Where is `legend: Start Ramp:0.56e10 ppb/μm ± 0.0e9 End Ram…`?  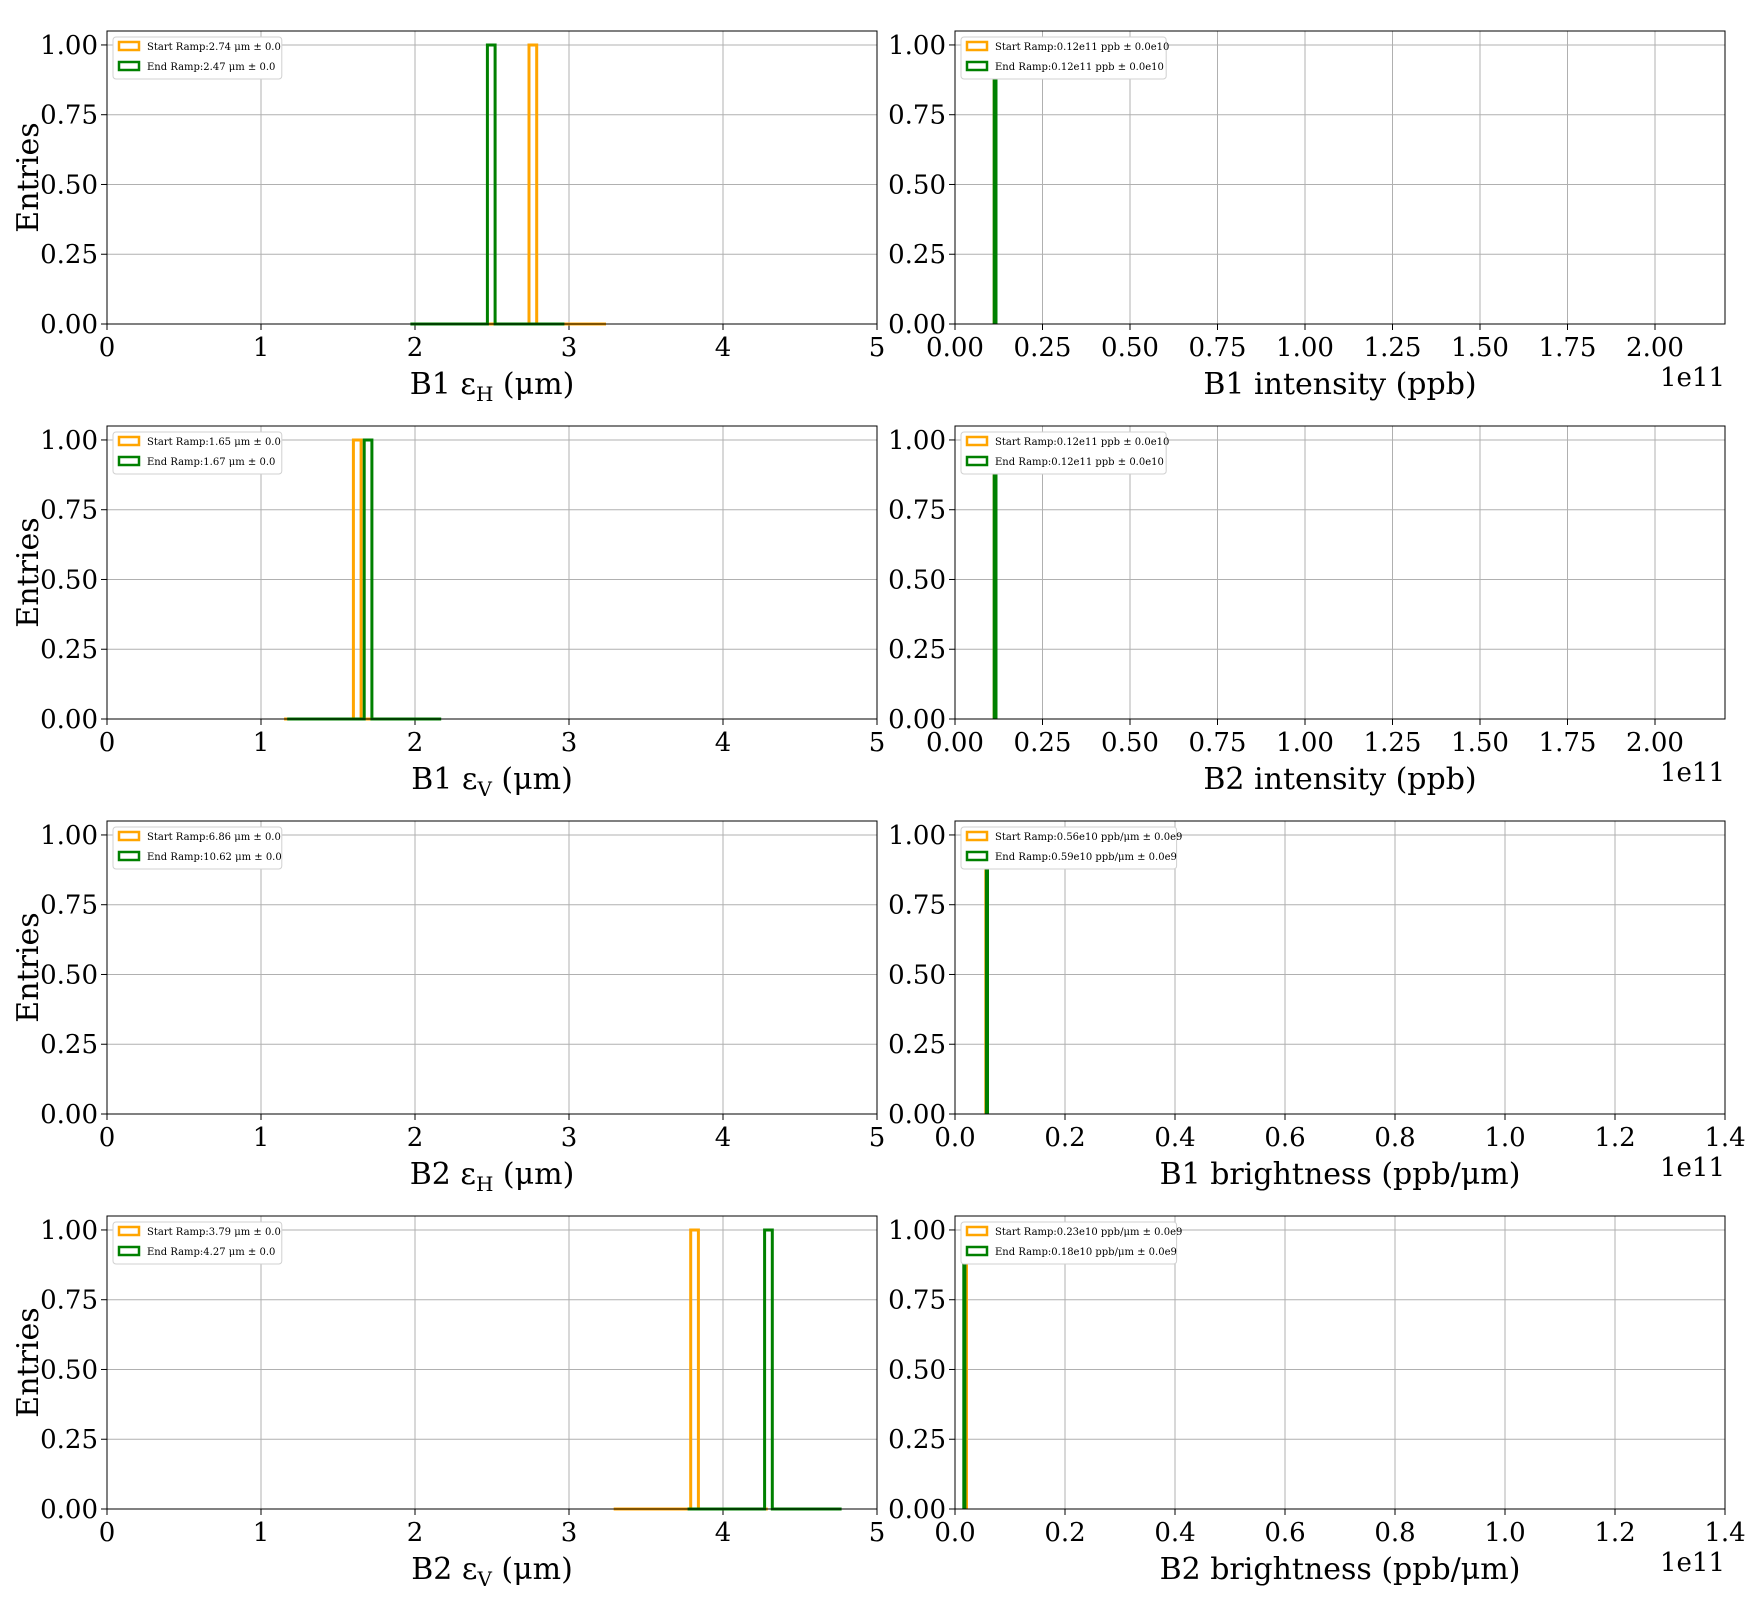
legend: Start Ramp:0.56e10 ppb/μm ± 0.0e9 End Ram… is located at coordinates (1071, 848).